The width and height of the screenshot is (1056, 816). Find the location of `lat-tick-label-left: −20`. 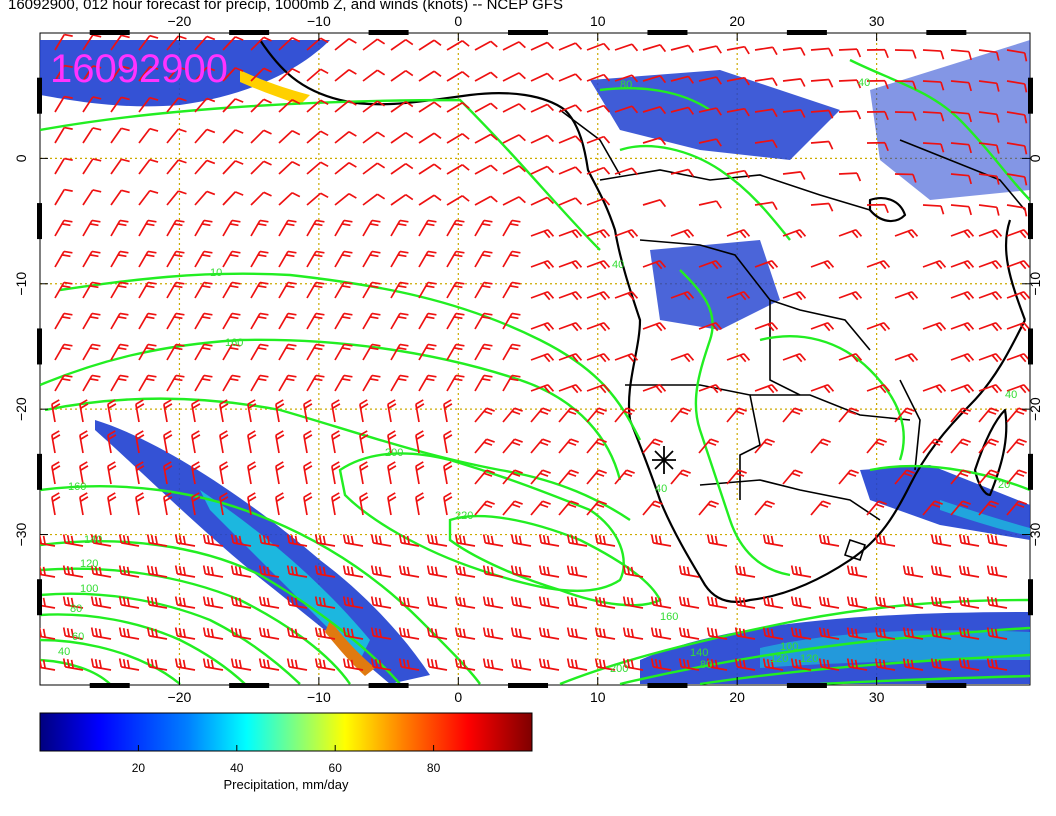

lat-tick-label-left: −20 is located at coordinates (21, 409).